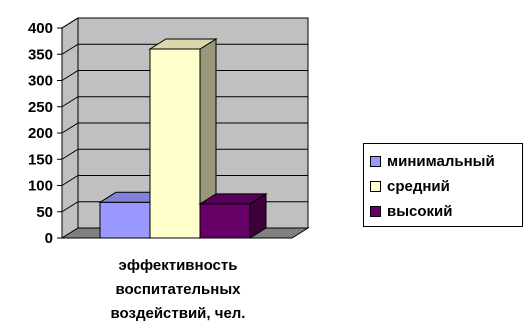 The image size is (525, 329). I want to click on chart-legend: минимальный средний высокий, so click(443, 185).